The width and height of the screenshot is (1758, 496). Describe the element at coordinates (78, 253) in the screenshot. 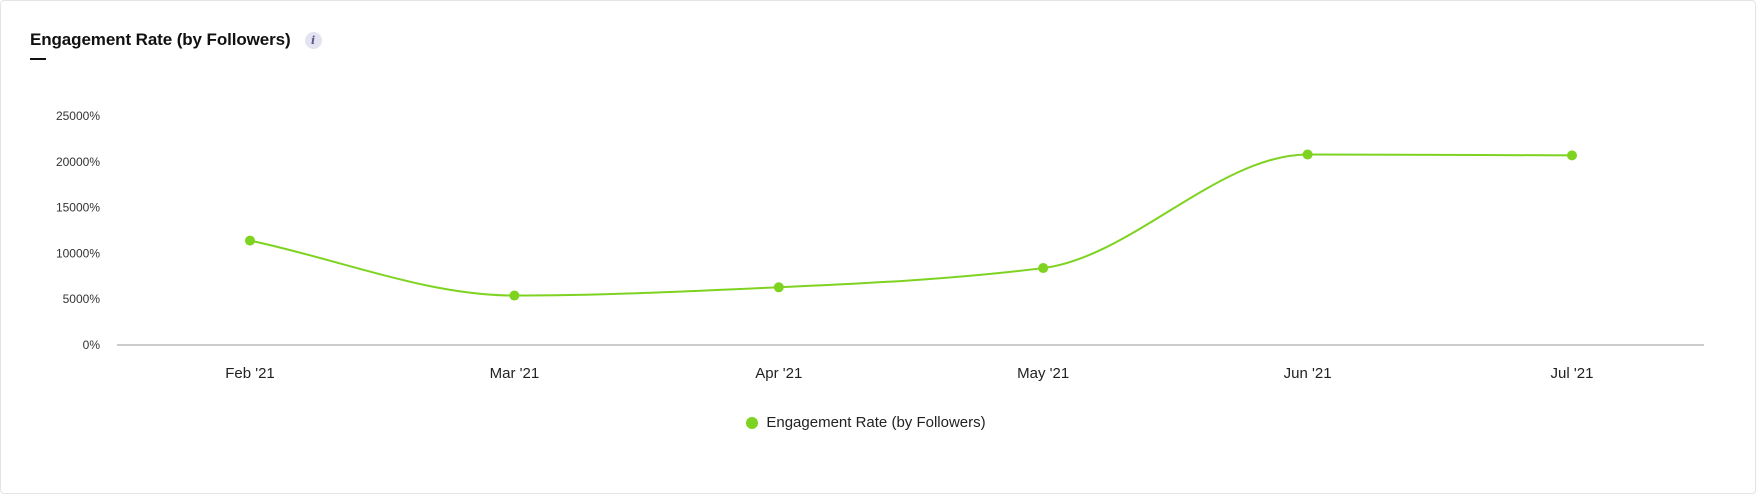

I see `y-tick-label: 10000%` at that location.